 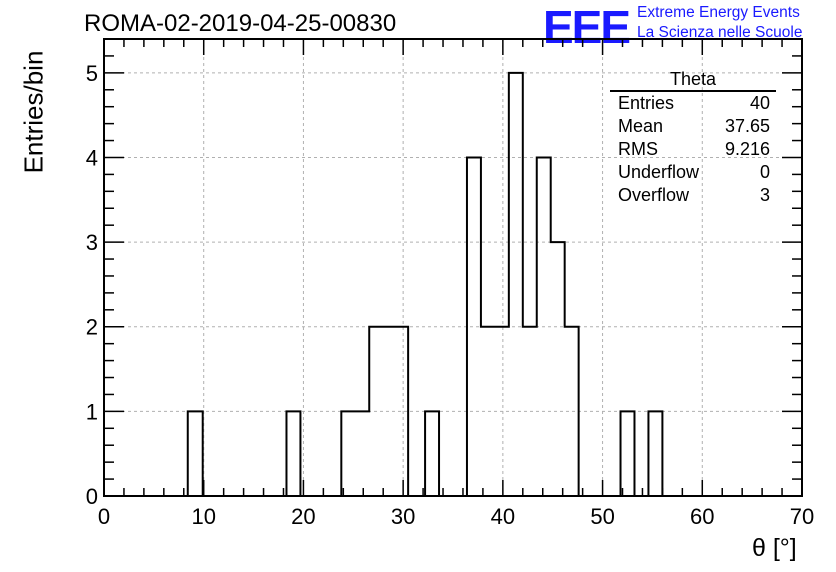 I want to click on y-tick-label: 1, so click(x=92, y=411).